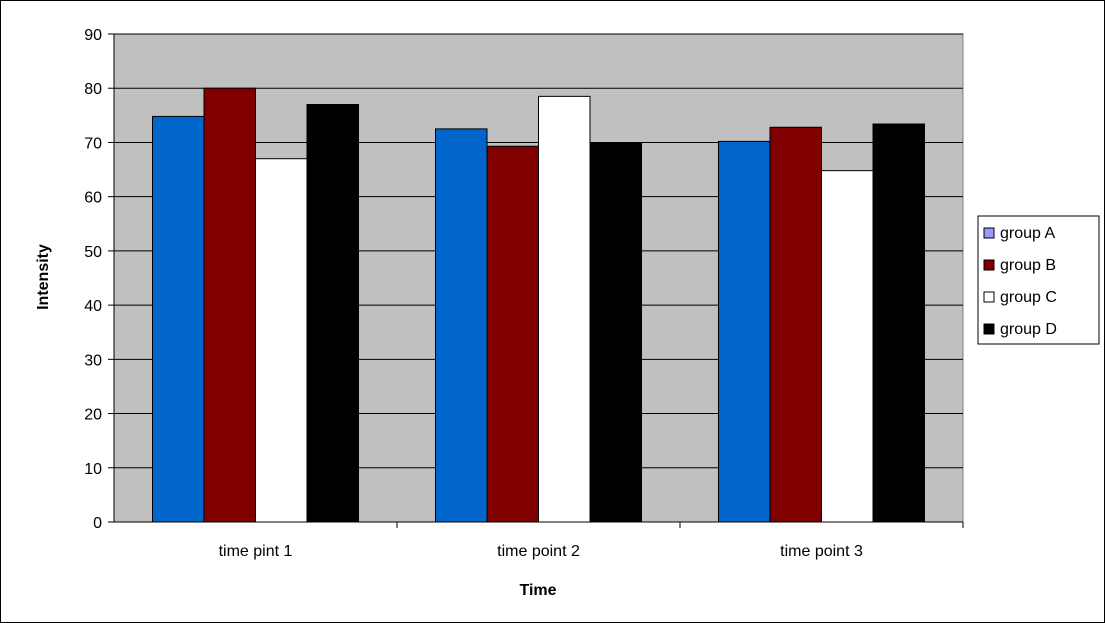 Image resolution: width=1105 pixels, height=623 pixels. I want to click on y-axis-title: Intensity, so click(43, 277).